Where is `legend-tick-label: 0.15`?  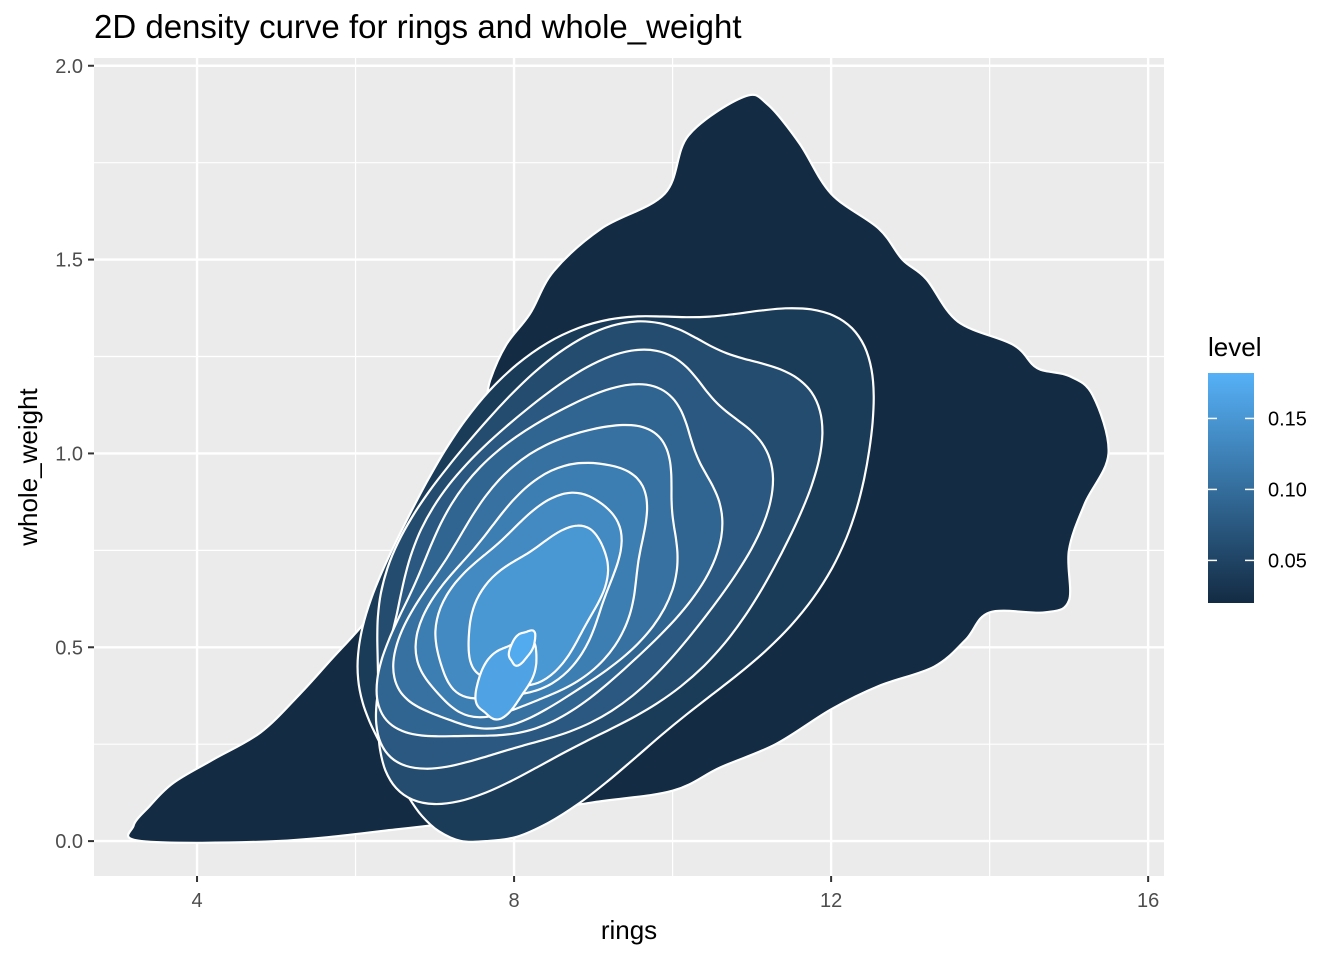
legend-tick-label: 0.15 is located at coordinates (1287, 419).